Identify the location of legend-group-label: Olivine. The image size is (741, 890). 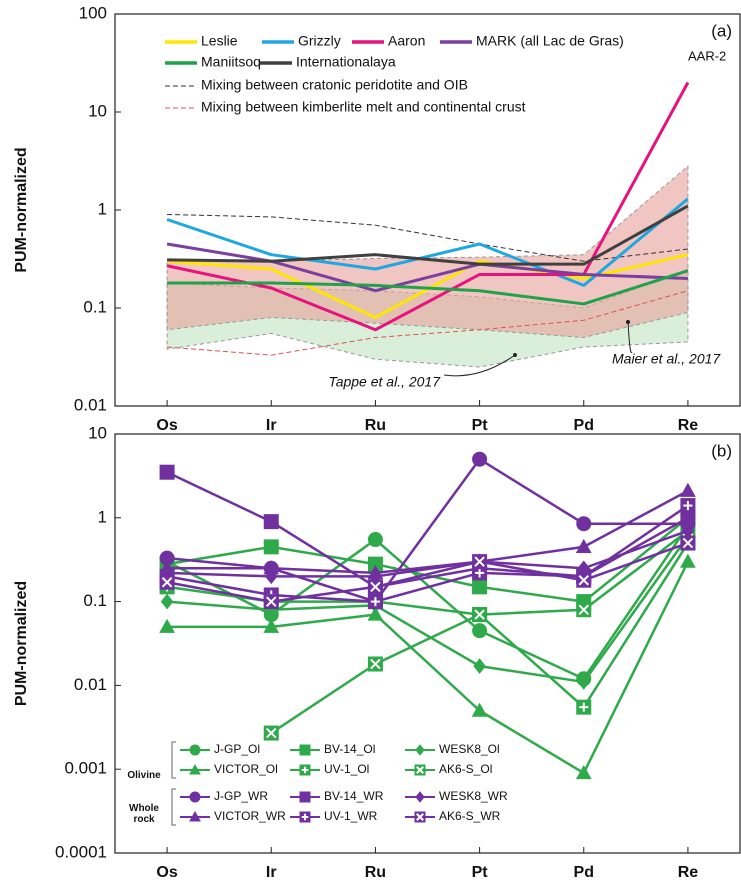
(144, 775).